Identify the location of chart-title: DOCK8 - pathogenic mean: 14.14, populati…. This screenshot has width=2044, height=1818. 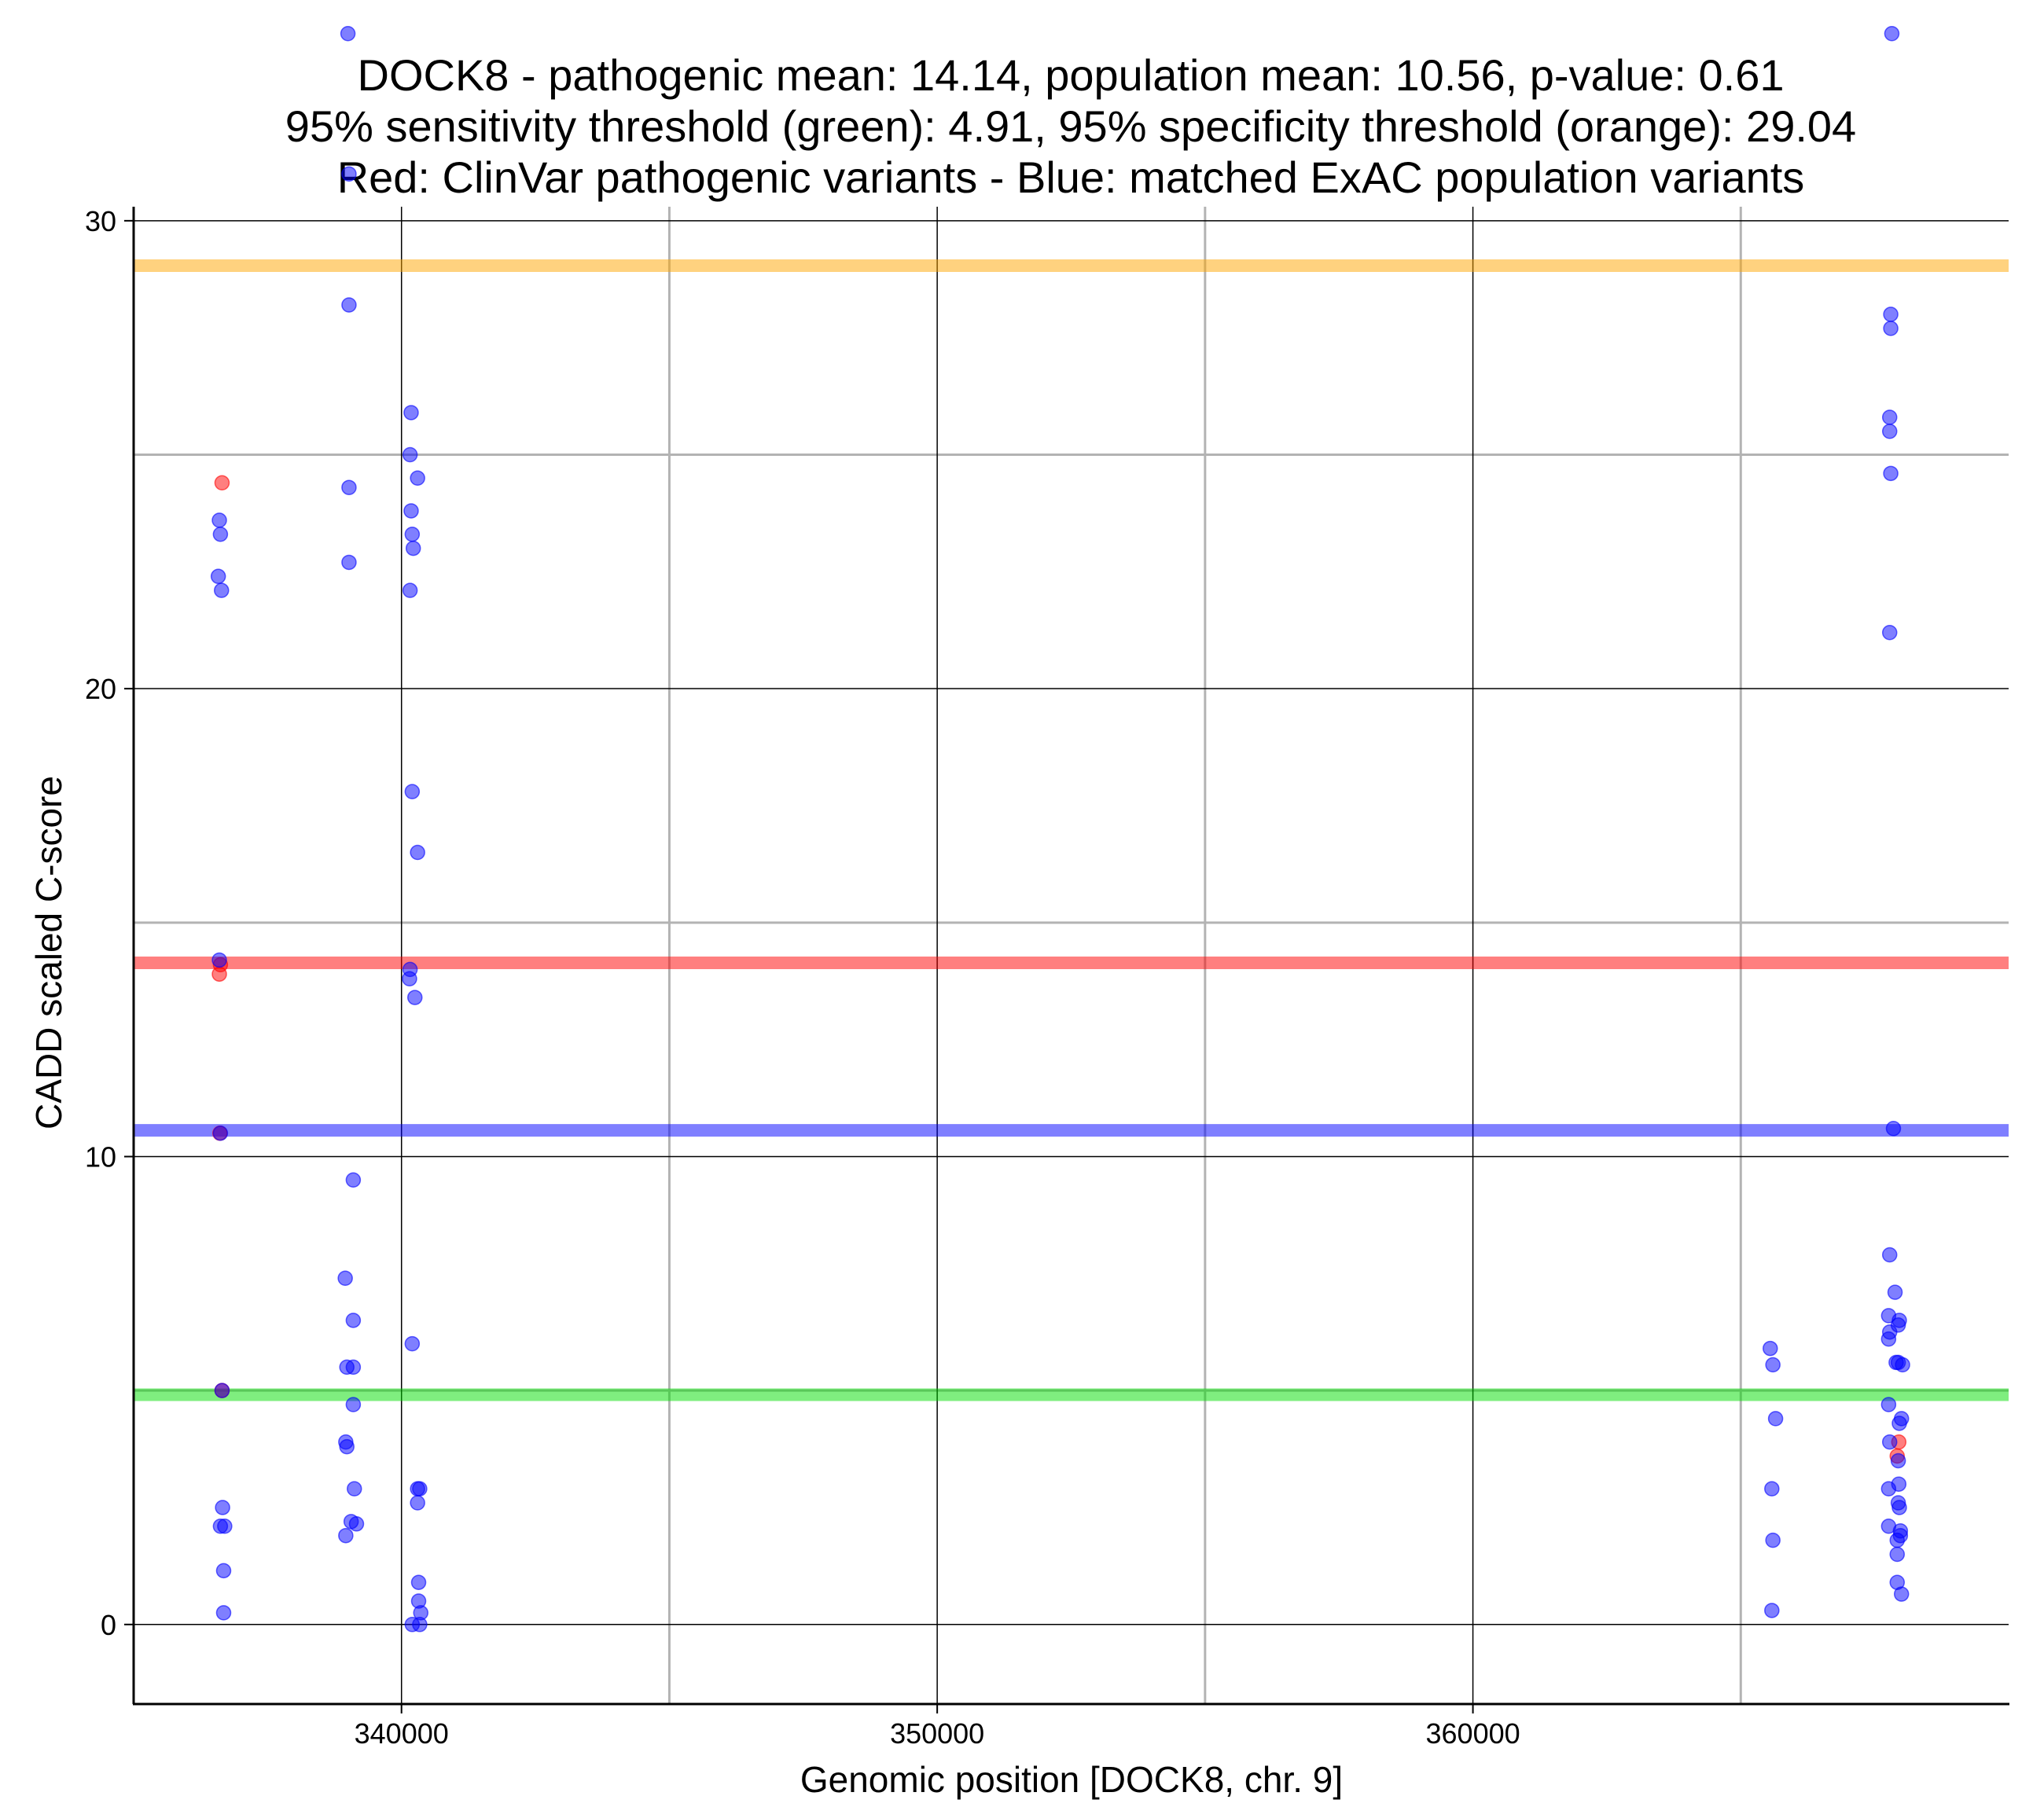
(1071, 126).